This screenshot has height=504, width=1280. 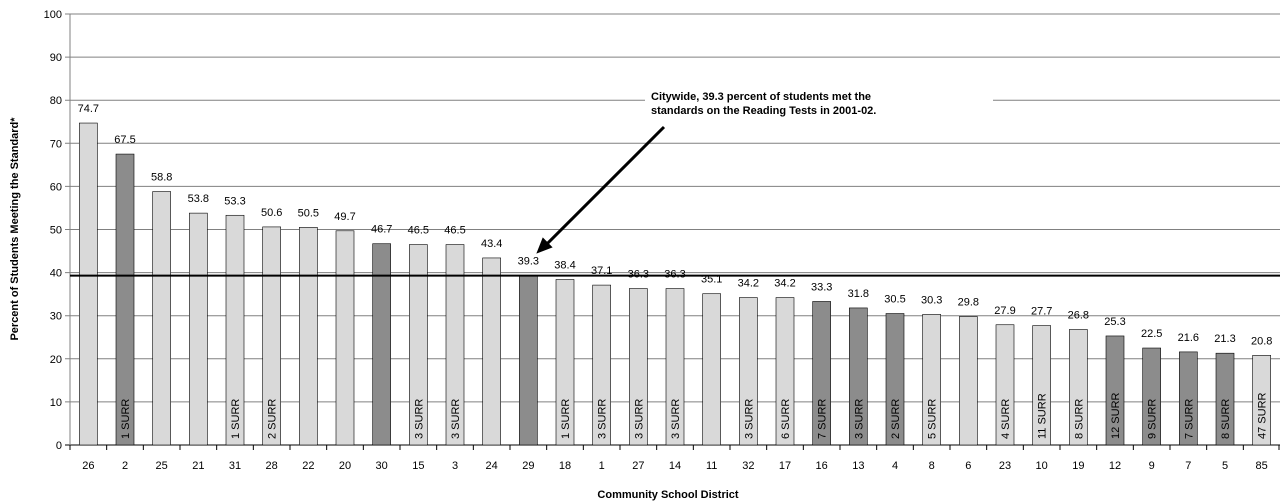 What do you see at coordinates (124, 140) in the screenshot?
I see `data-label: 67.5` at bounding box center [124, 140].